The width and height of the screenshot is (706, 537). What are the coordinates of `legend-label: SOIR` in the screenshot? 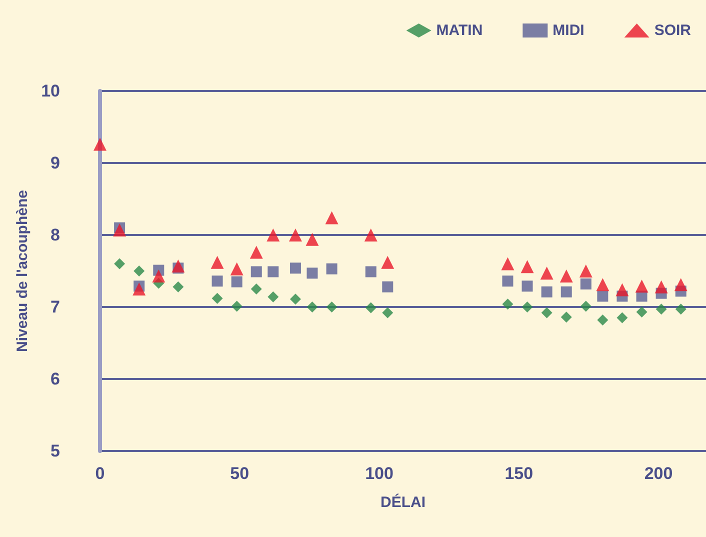 It's located at (673, 30).